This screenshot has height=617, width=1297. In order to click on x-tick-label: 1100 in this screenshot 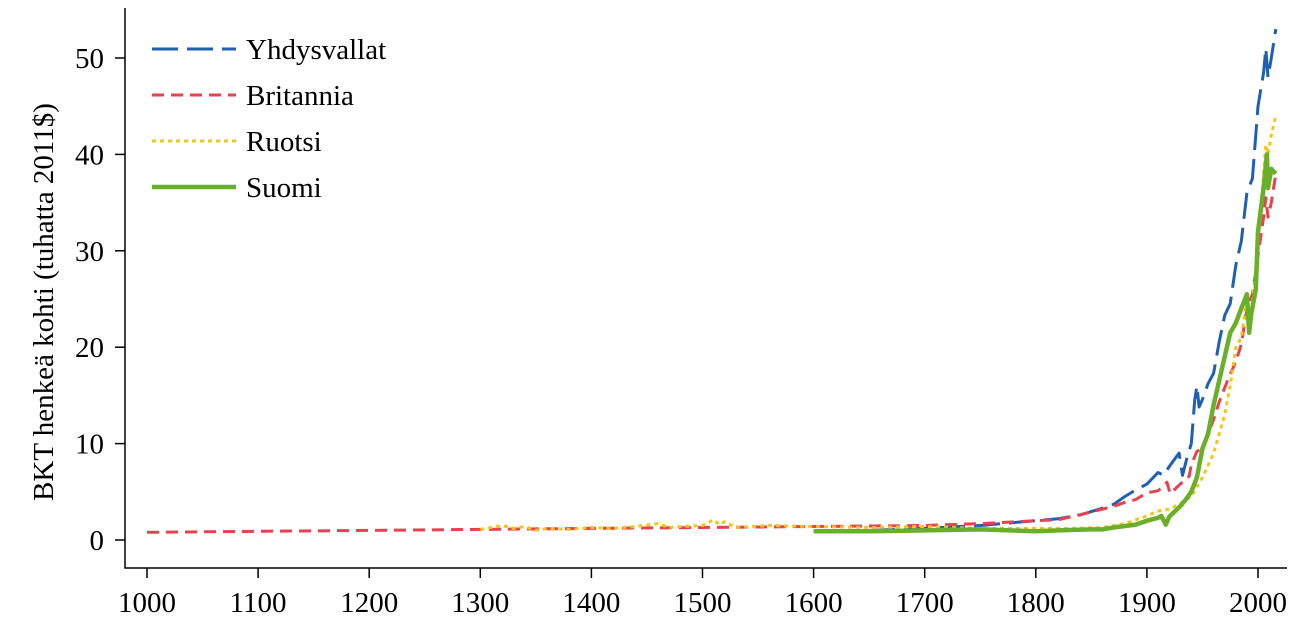, I will do `click(258, 602)`.